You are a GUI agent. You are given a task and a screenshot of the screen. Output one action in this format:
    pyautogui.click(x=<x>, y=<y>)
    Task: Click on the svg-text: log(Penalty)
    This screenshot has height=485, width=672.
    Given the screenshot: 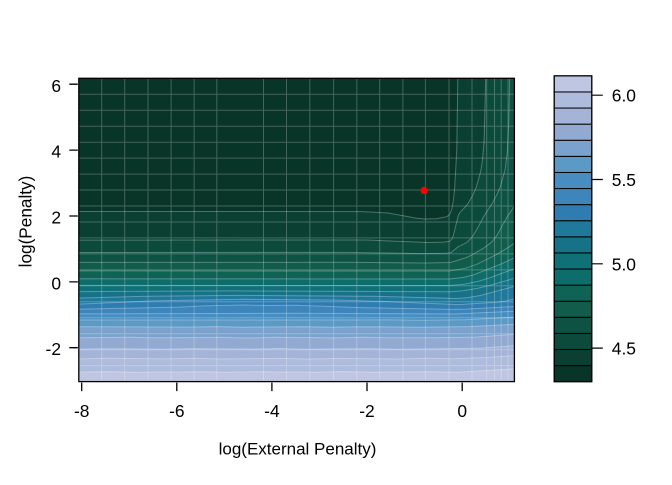 What is the action you would take?
    pyautogui.click(x=26, y=222)
    